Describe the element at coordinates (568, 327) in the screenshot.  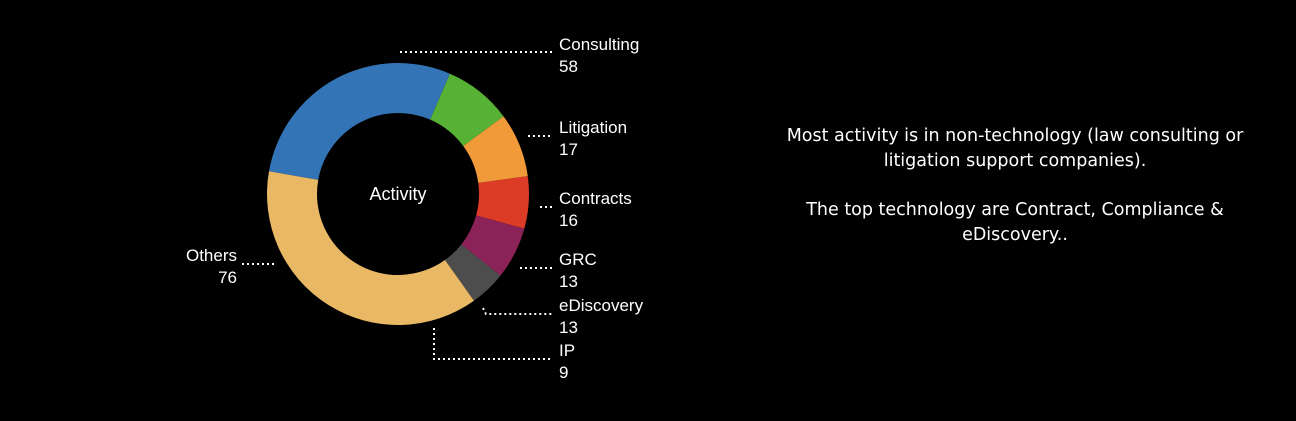
I see `slice-value-ediscovery: 13` at that location.